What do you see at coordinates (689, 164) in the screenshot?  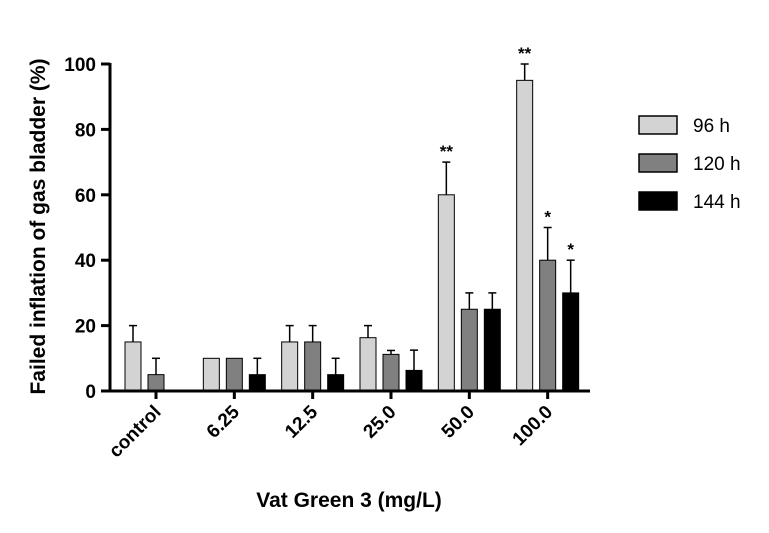 I see `legend: 96 h 120 h 144 h` at bounding box center [689, 164].